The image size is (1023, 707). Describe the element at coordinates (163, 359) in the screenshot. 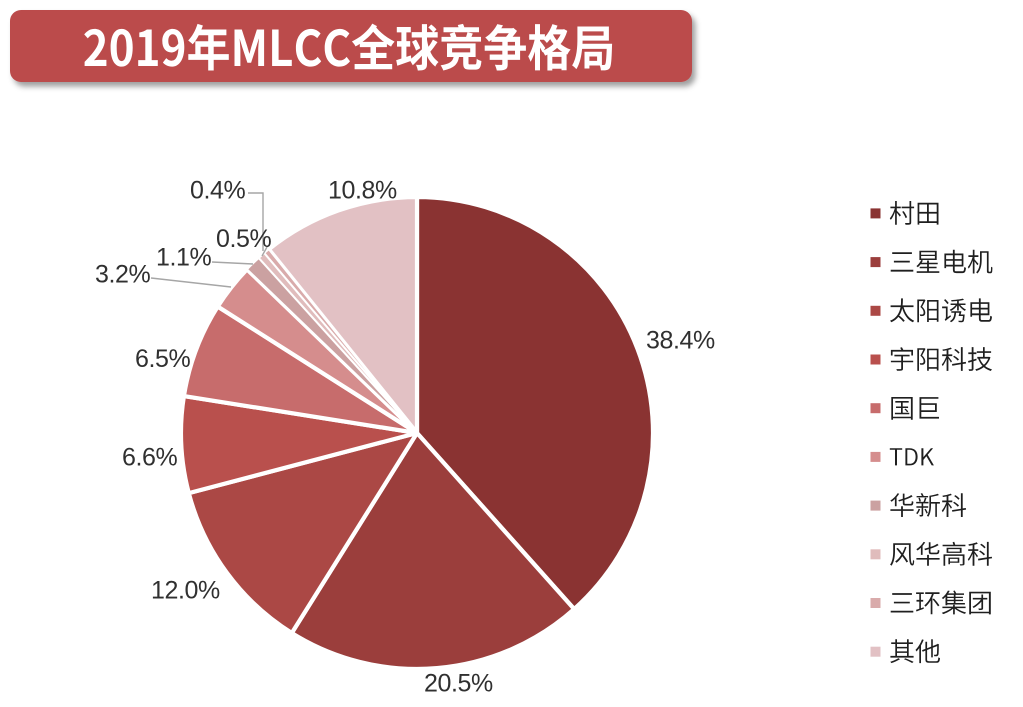

I see `svg-text: 6.5%` at that location.